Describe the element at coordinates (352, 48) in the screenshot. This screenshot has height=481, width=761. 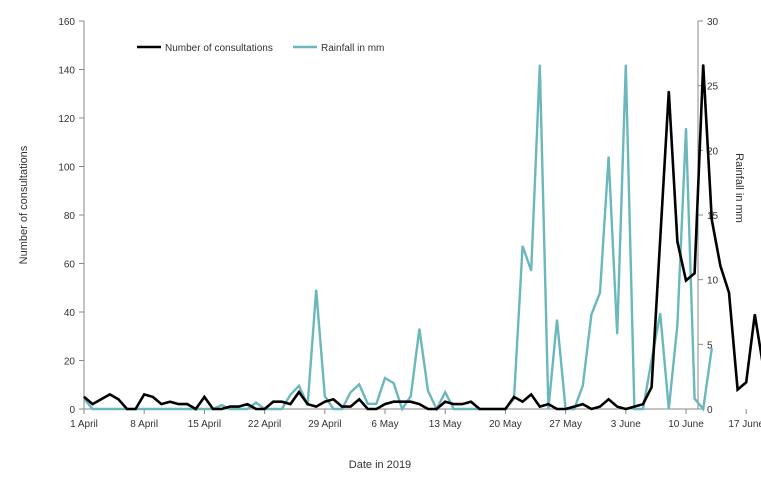
I see `legend-label: Rainfall in mm` at that location.